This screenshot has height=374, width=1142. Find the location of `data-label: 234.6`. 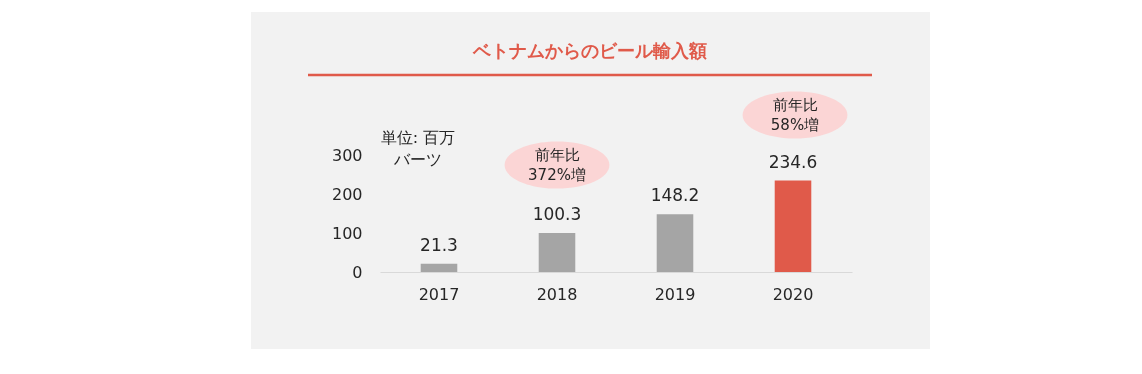

data-label: 234.6 is located at coordinates (793, 161).